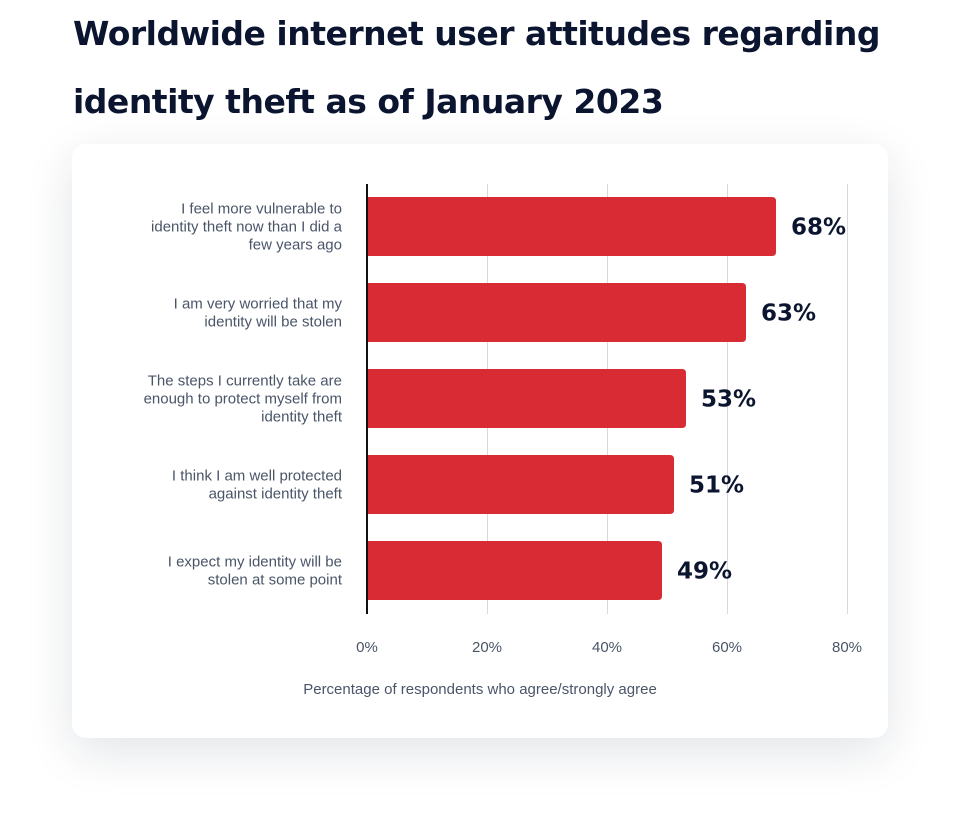 Image resolution: width=960 pixels, height=825 pixels. What do you see at coordinates (368, 101) in the screenshot?
I see `chart-title-line-2: identity theft as of January 2023` at bounding box center [368, 101].